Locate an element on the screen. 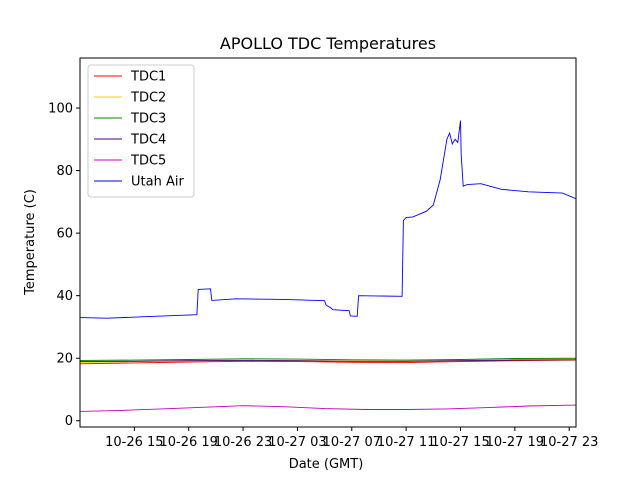 The width and height of the screenshot is (640, 480). series-line-tdc5 is located at coordinates (328, 408).